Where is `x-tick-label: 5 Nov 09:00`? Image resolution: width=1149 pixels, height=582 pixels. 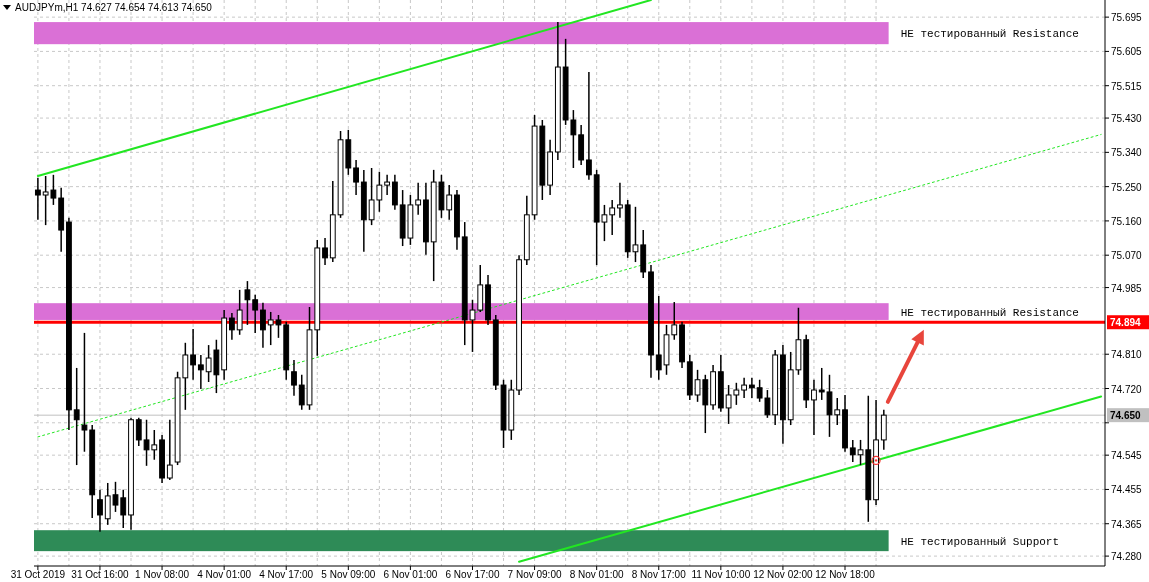
x-tick-label: 5 Nov 09:00 is located at coordinates (348, 574).